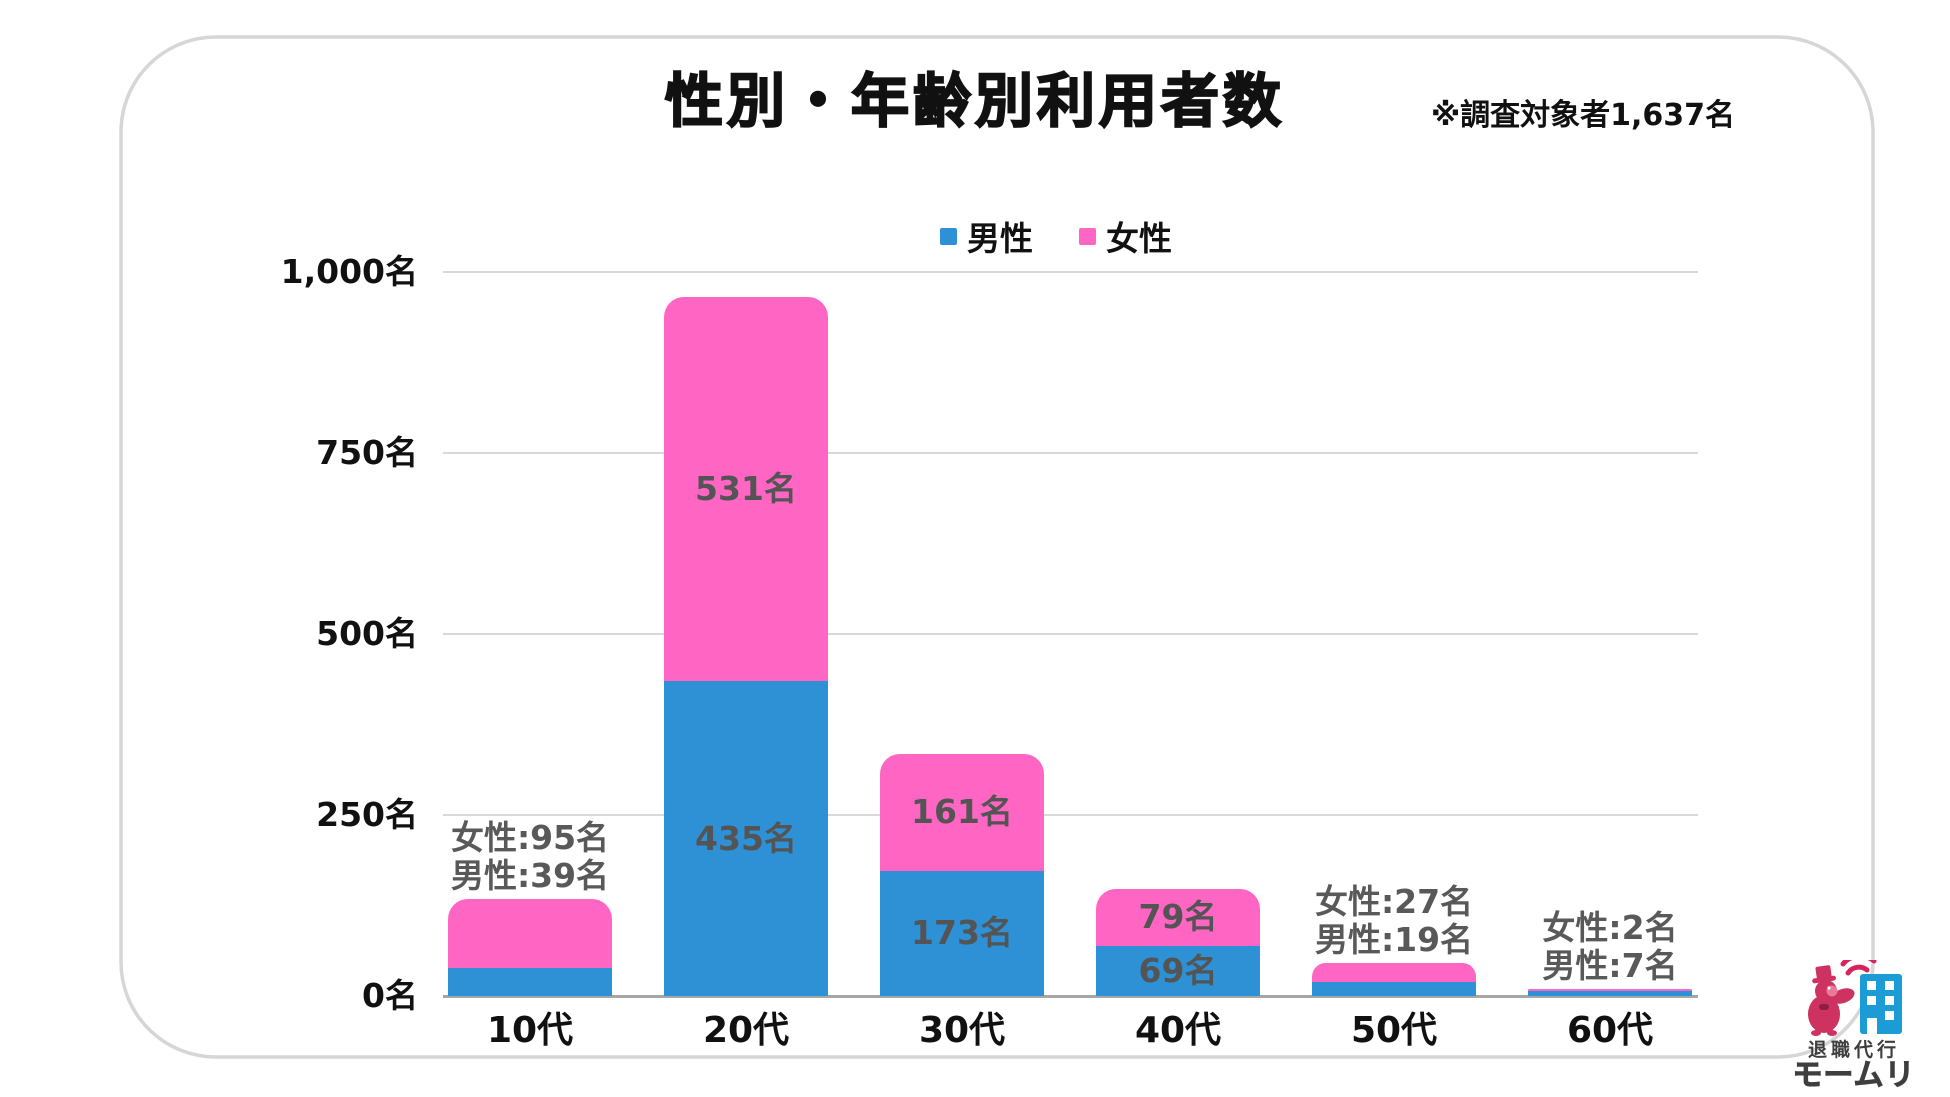 The width and height of the screenshot is (1950, 1097). I want to click on bar-segment-male-60代, so click(1610, 993).